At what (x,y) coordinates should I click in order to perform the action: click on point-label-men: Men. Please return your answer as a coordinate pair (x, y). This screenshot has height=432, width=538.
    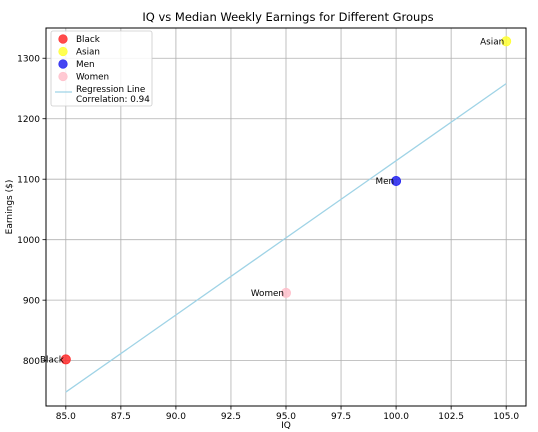
    Looking at the image, I should click on (385, 182).